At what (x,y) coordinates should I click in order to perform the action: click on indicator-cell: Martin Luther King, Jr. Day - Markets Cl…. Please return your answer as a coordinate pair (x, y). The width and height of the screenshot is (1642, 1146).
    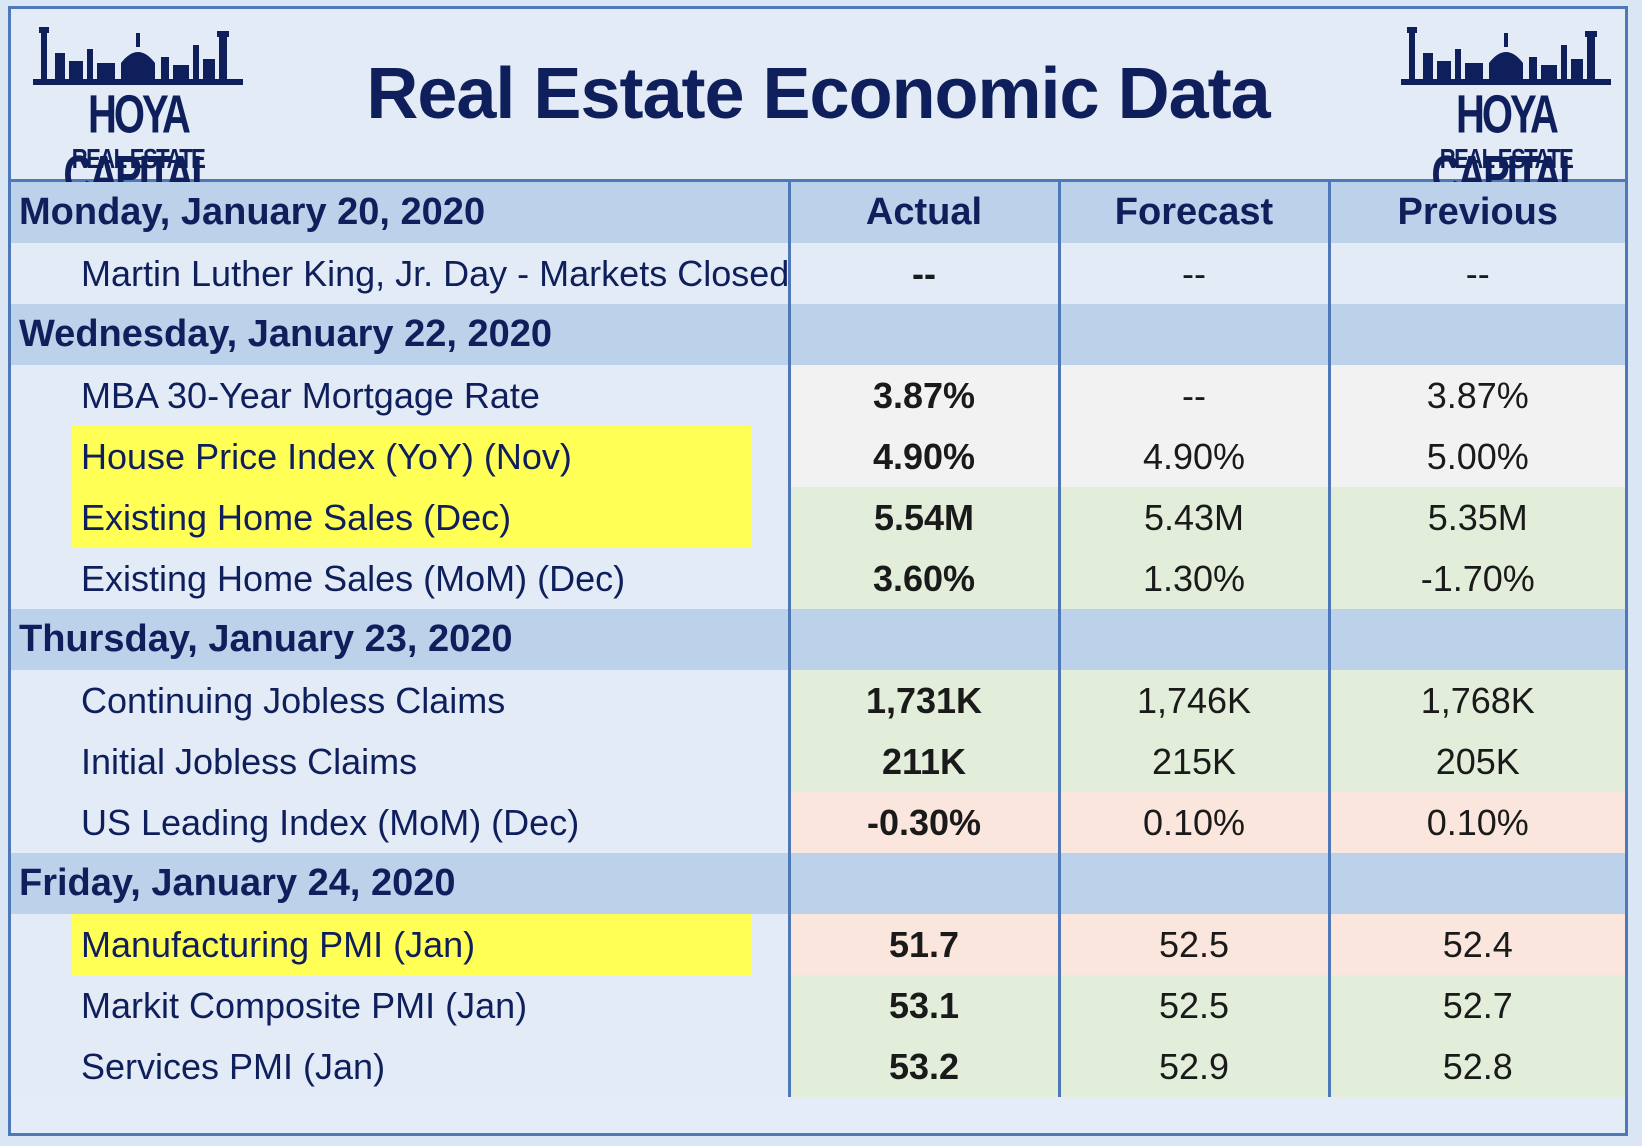
    Looking at the image, I should click on (400, 273).